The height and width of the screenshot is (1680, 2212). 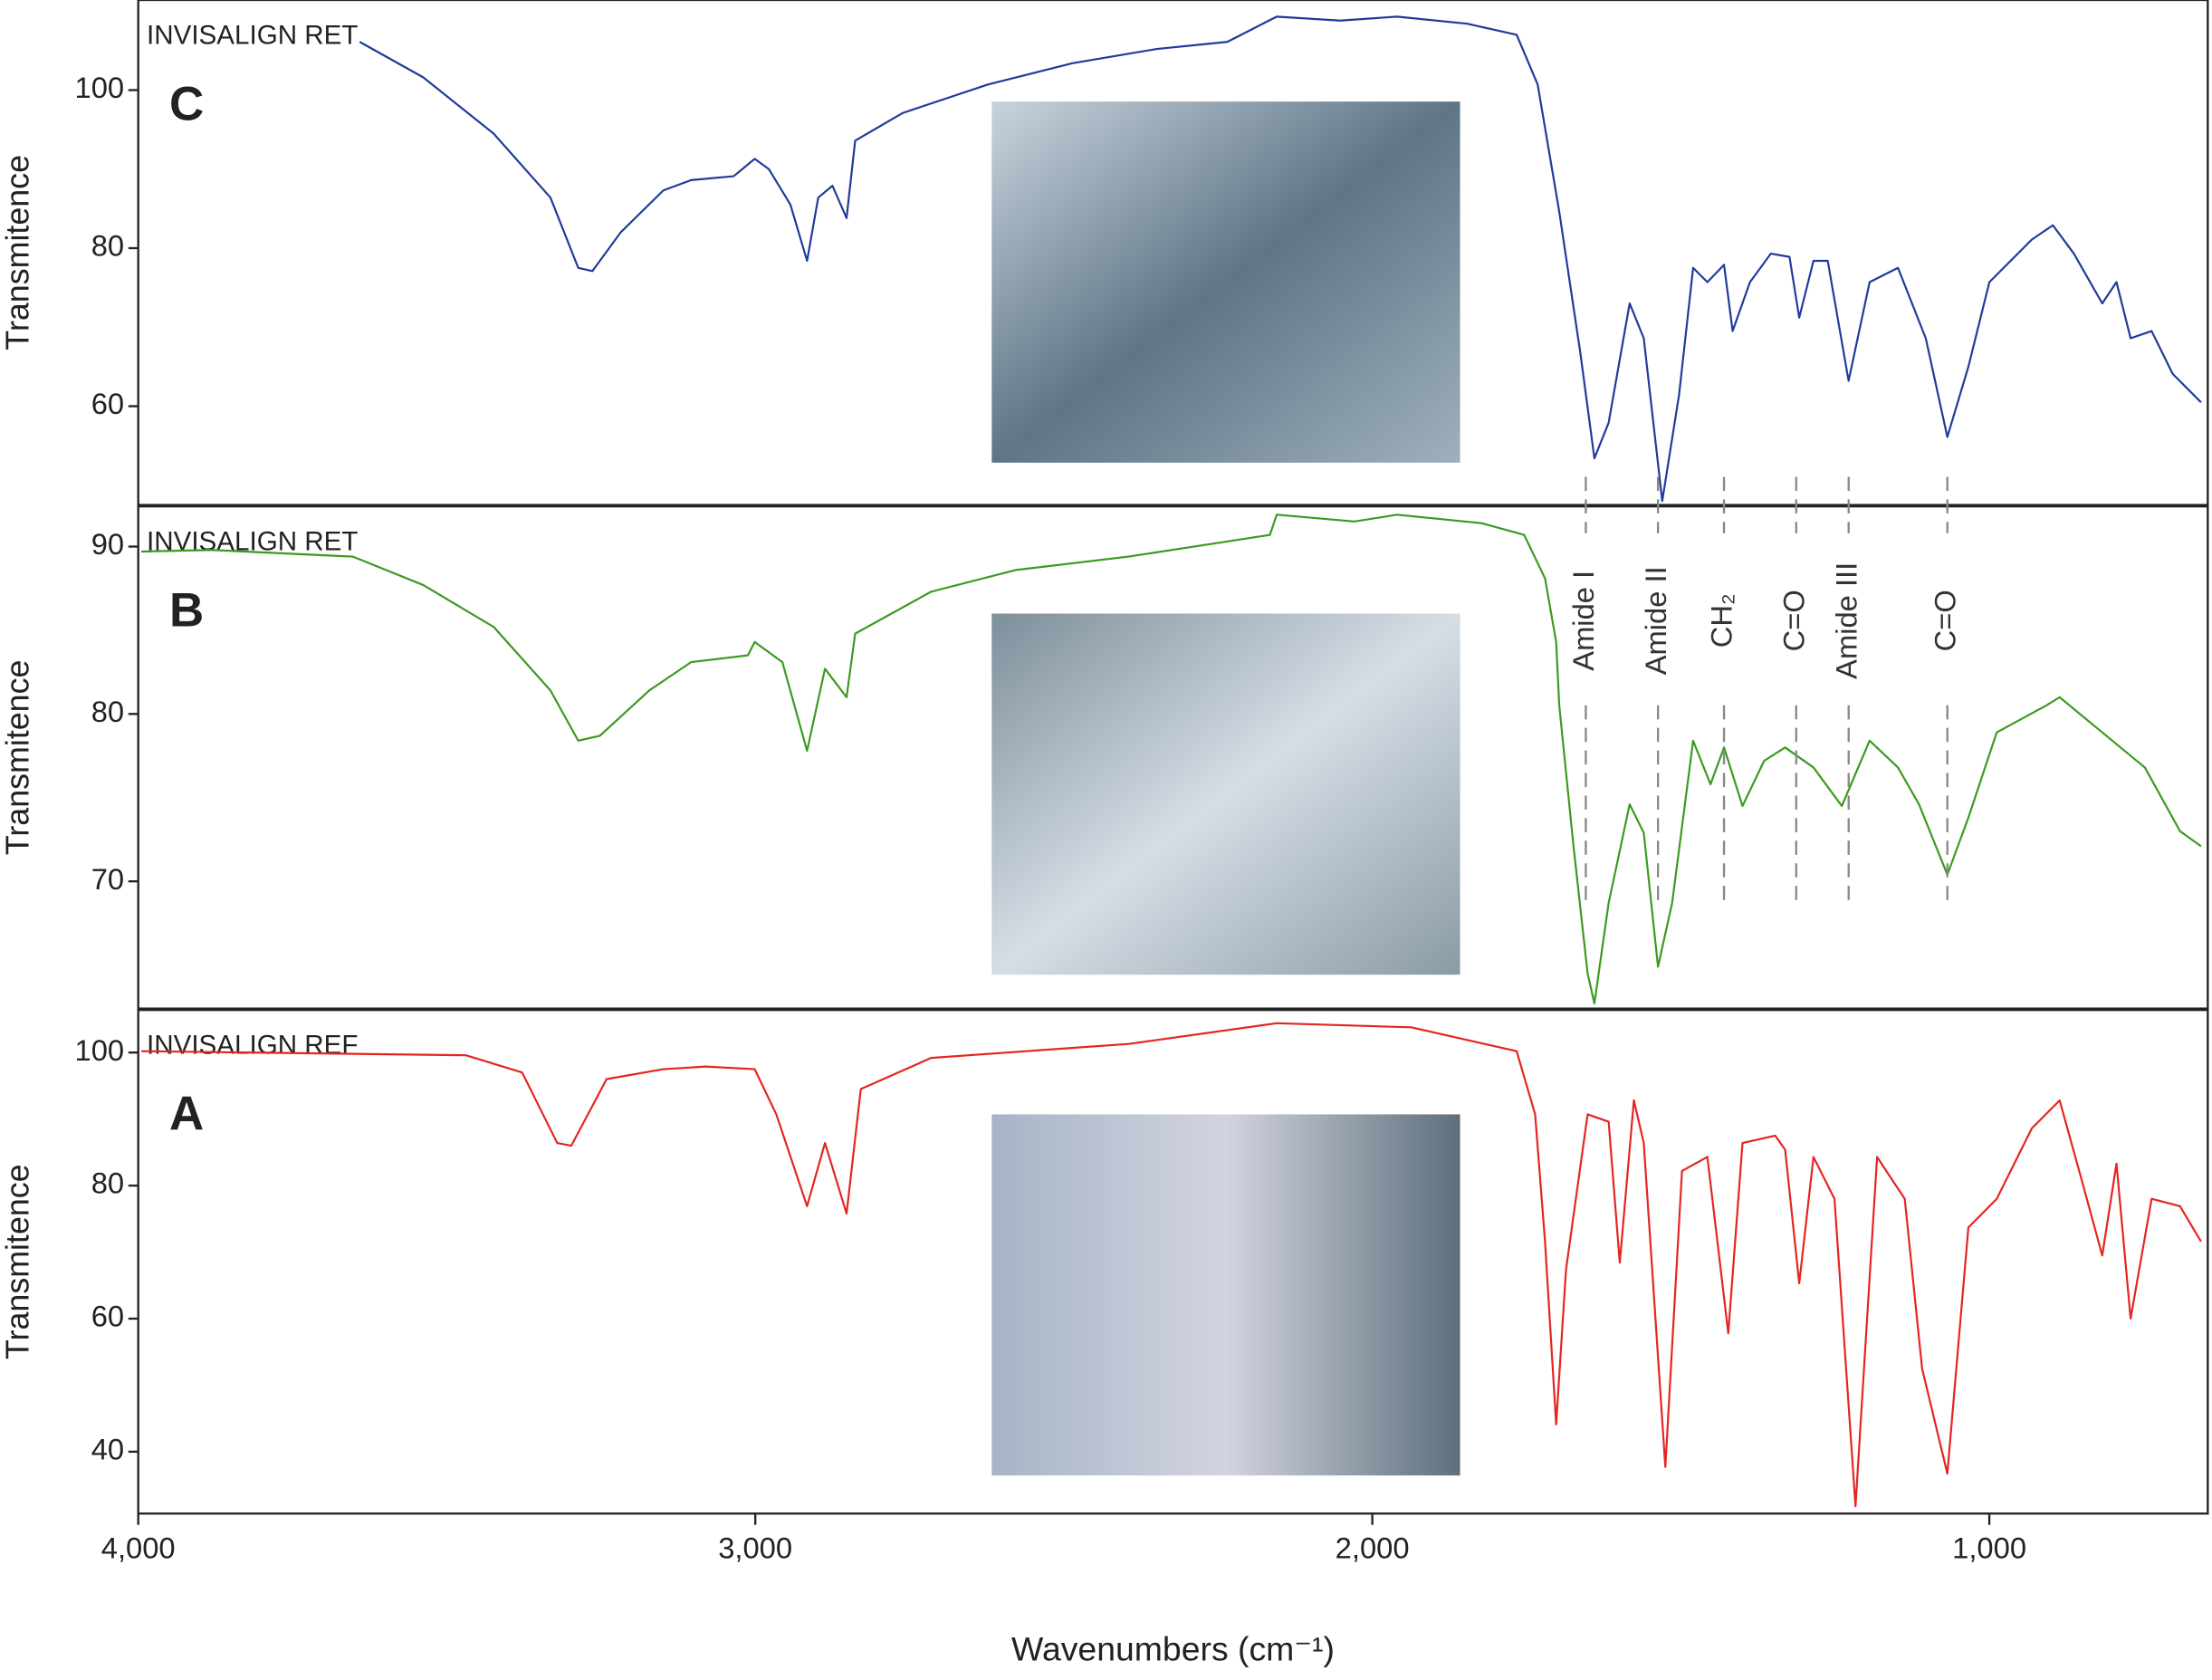 I want to click on annotation-label: Amide II, so click(x=1655, y=621).